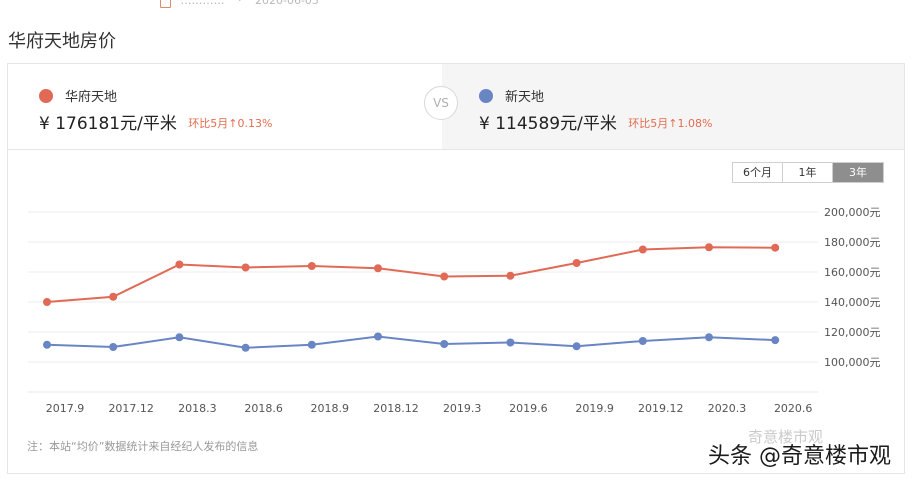  What do you see at coordinates (396, 408) in the screenshot?
I see `x-tick-label: 2018.12` at bounding box center [396, 408].